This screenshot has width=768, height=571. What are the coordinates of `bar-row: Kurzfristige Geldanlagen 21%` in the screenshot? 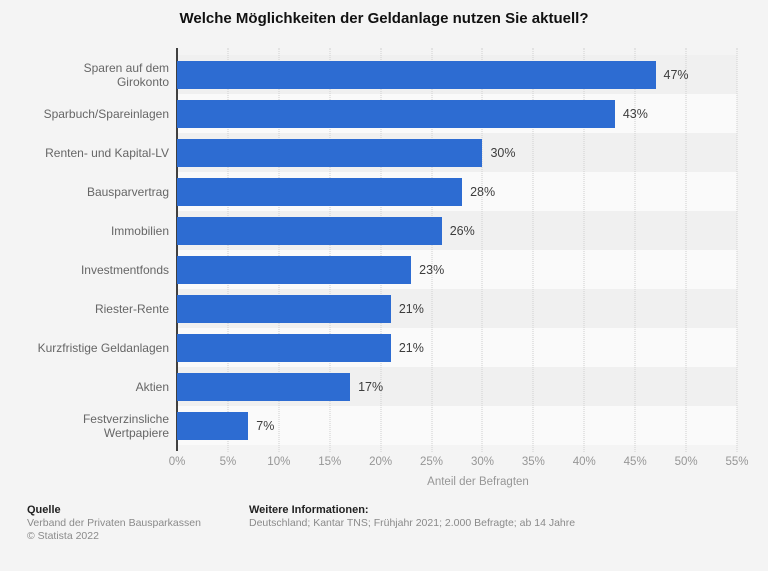 It's located at (384, 347).